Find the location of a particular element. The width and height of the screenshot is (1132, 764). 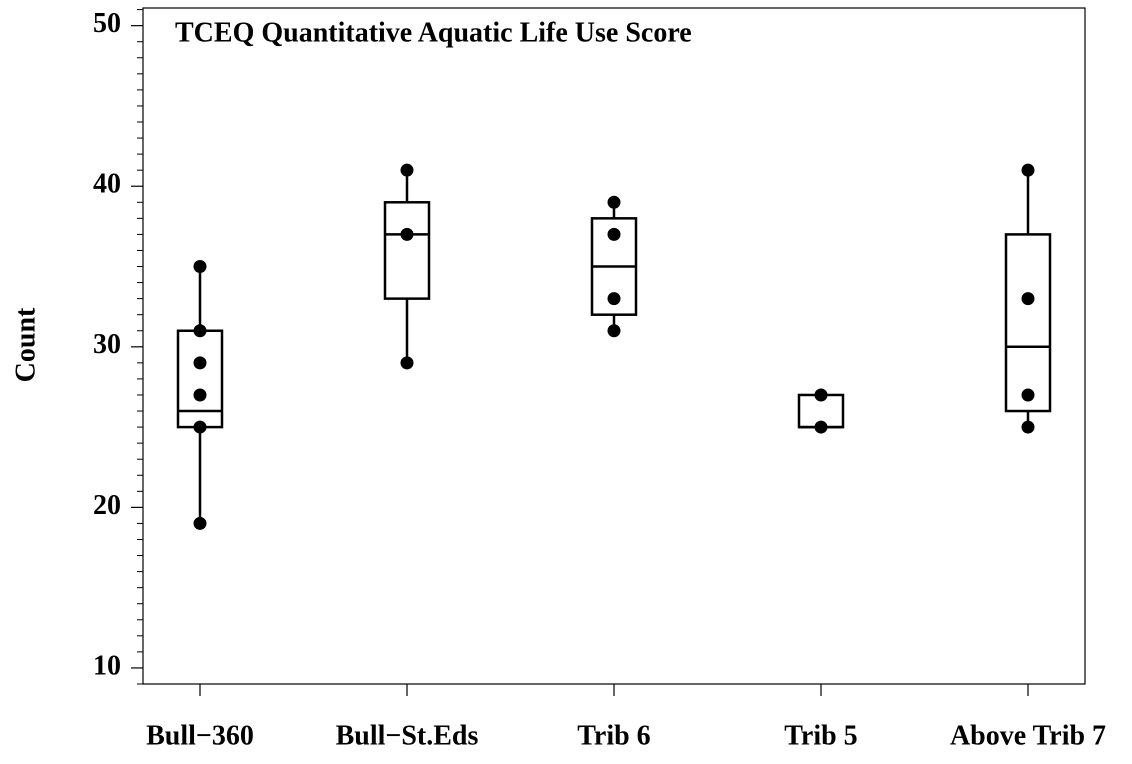

x-tick-label: Bull−St.Eds is located at coordinates (407, 735).